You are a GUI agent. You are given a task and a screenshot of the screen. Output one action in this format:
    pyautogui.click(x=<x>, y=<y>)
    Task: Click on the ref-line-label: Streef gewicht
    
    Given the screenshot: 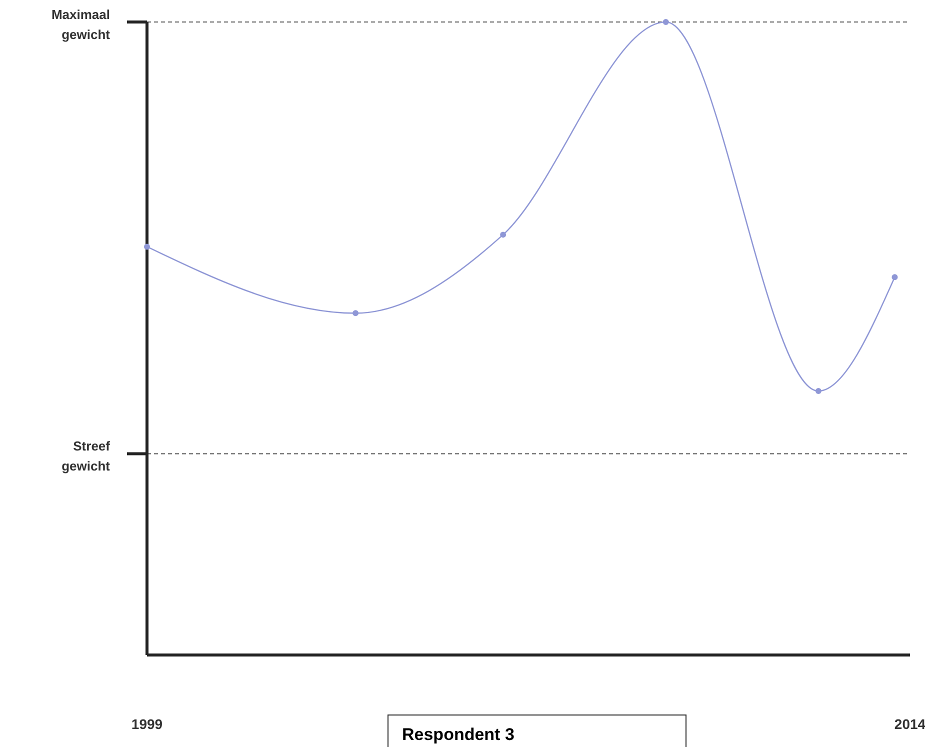 What is the action you would take?
    pyautogui.click(x=86, y=456)
    